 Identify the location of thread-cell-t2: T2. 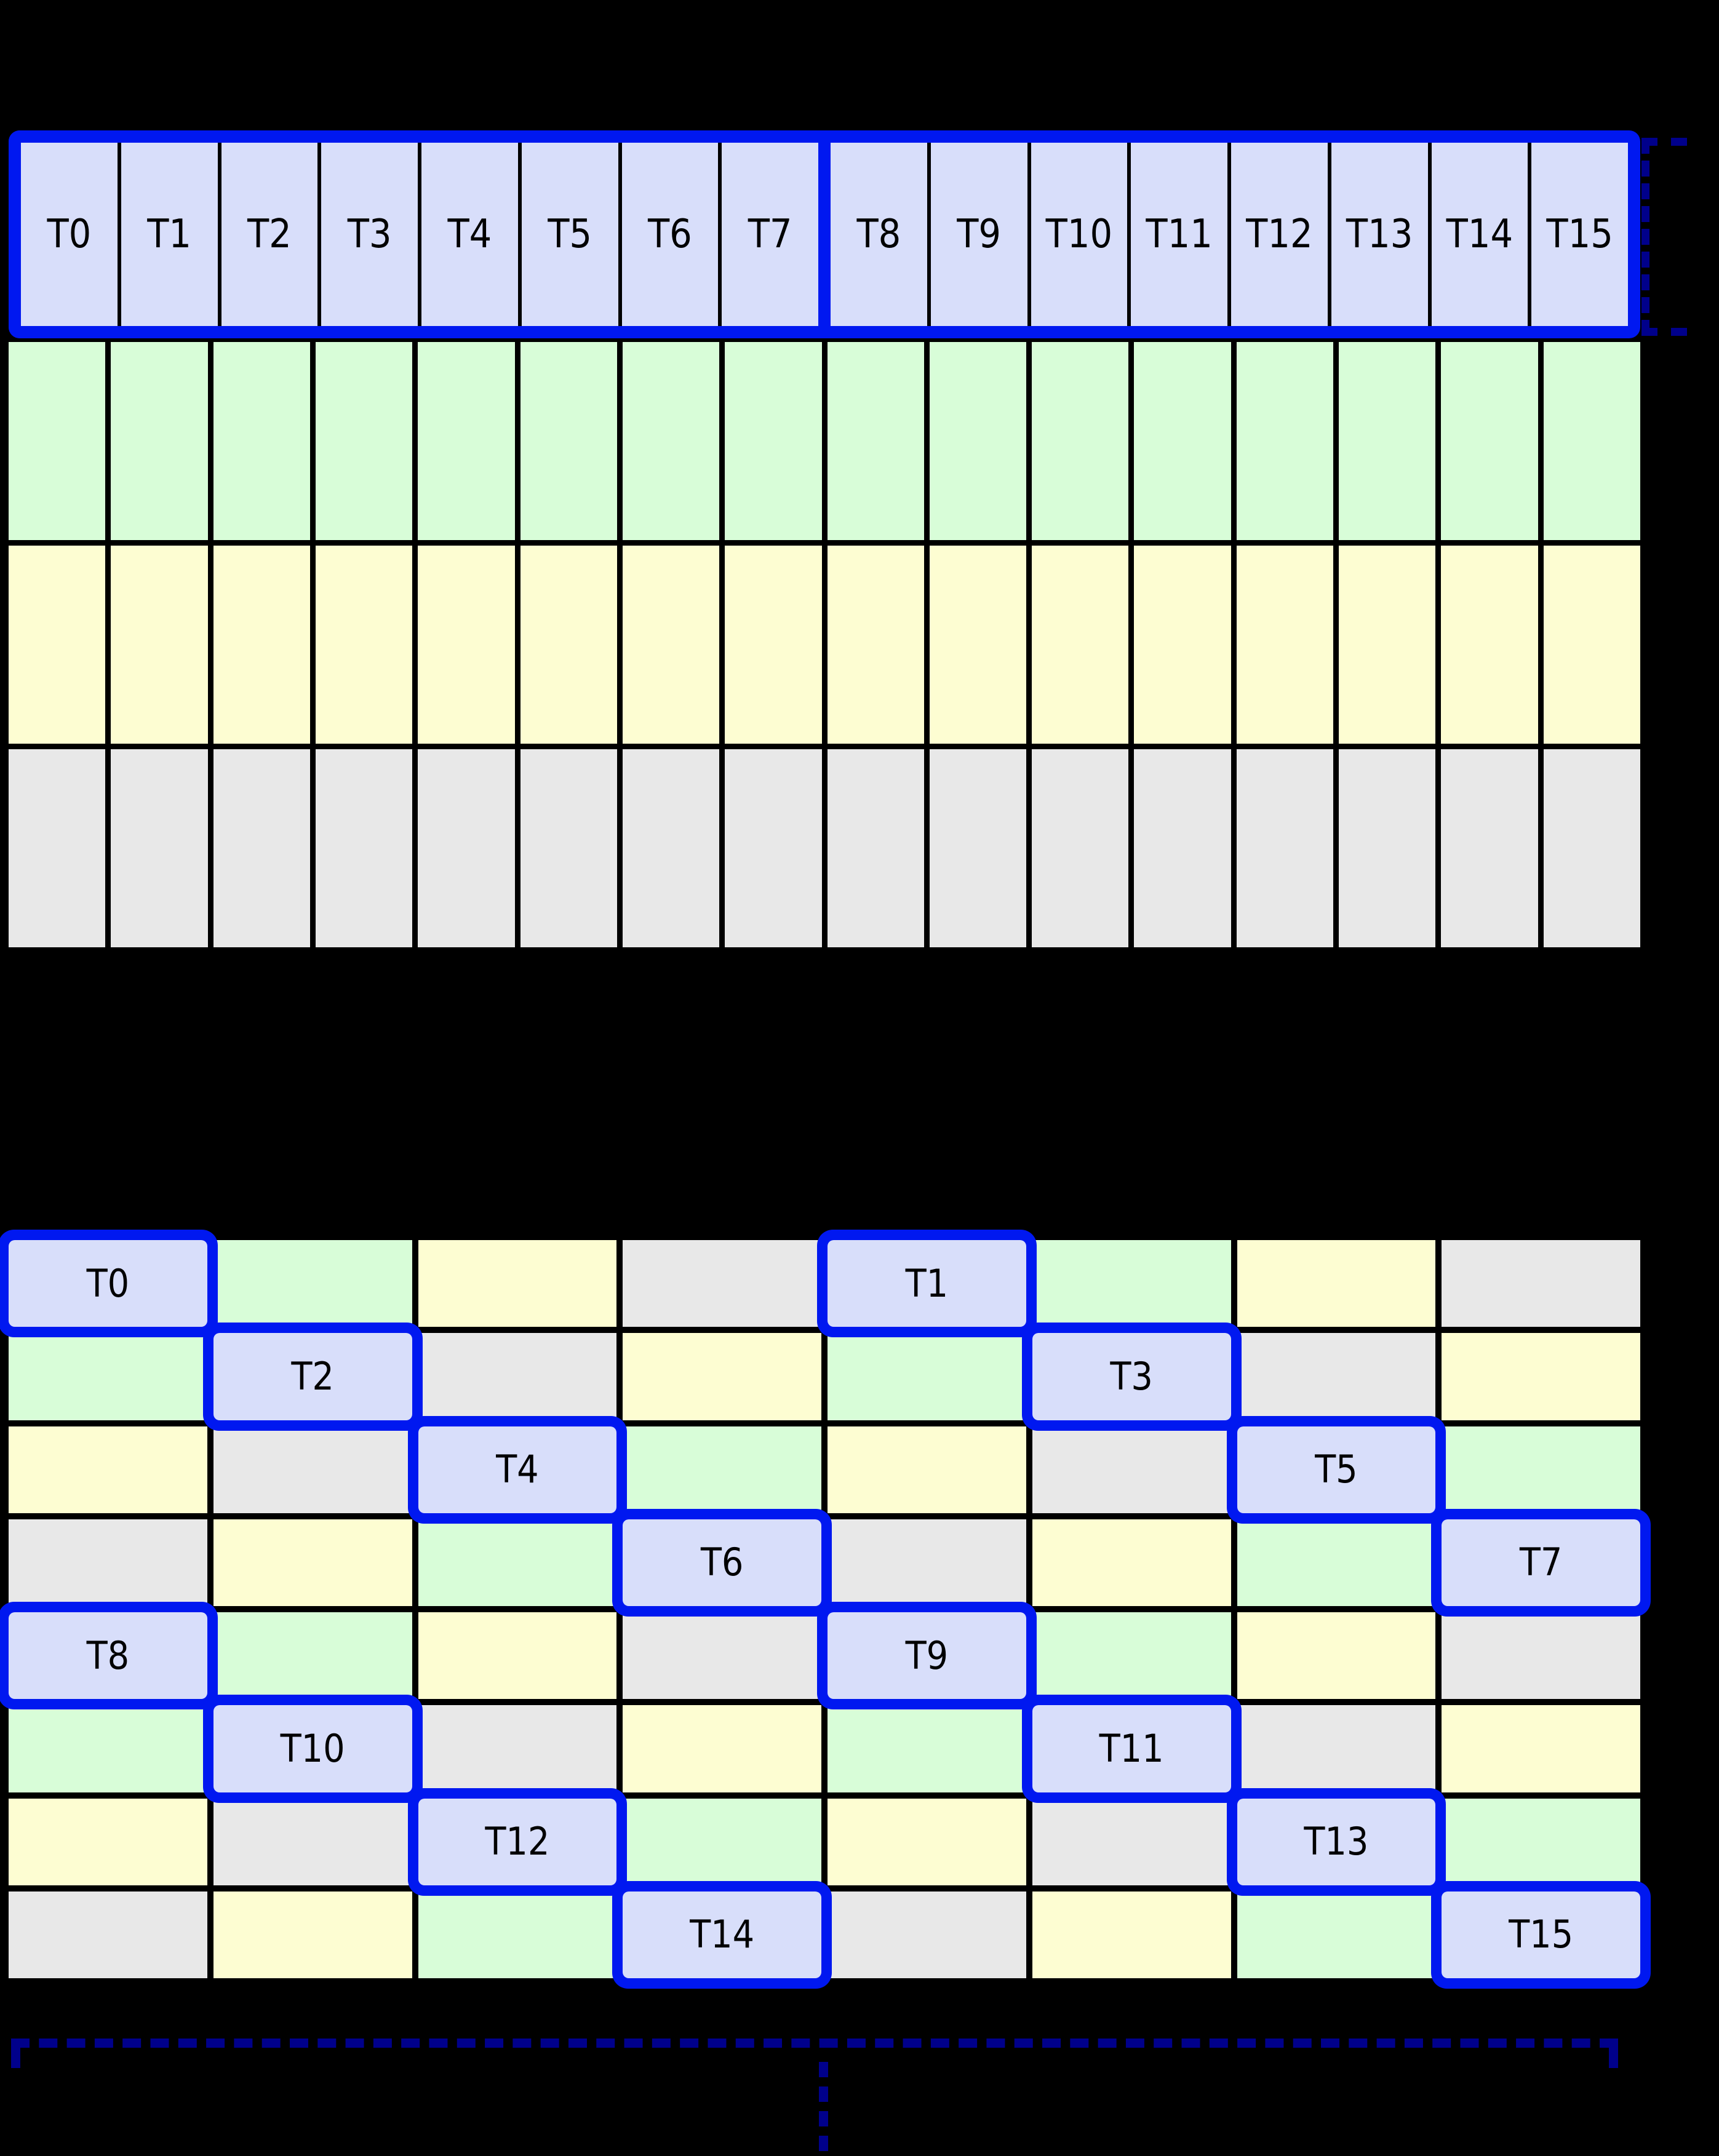
(312, 1376).